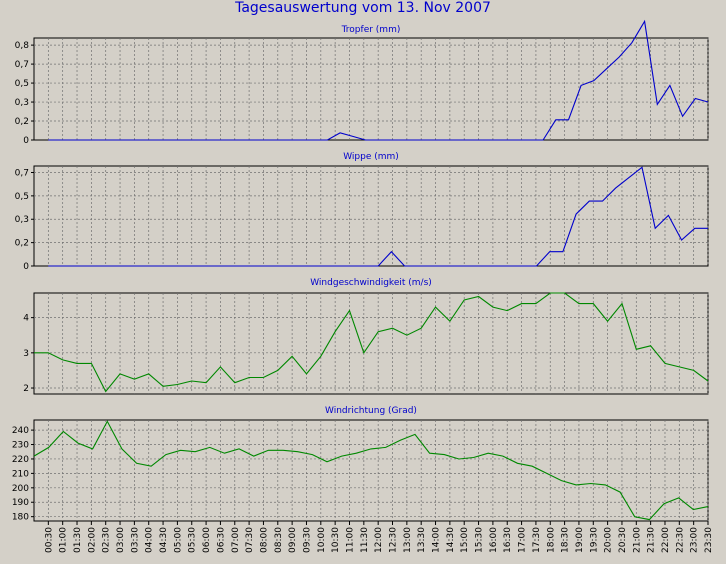 The width and height of the screenshot is (726, 564). Describe the element at coordinates (26, 389) in the screenshot. I see `y-tick-label: 2` at that location.